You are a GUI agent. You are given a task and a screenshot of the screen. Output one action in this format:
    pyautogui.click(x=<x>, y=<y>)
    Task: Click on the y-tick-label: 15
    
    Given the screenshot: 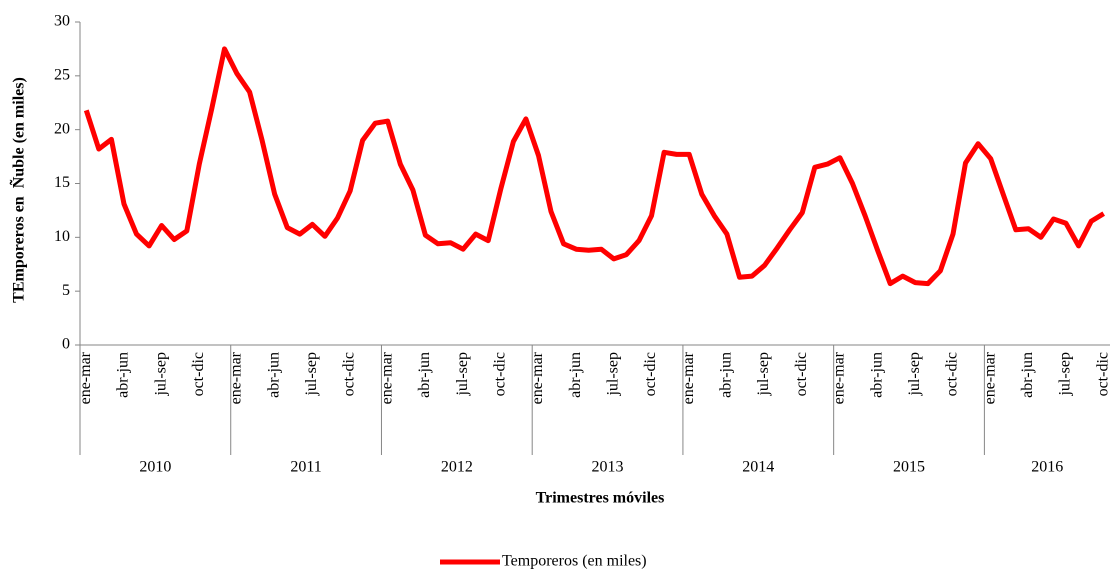 What is the action you would take?
    pyautogui.click(x=62, y=182)
    